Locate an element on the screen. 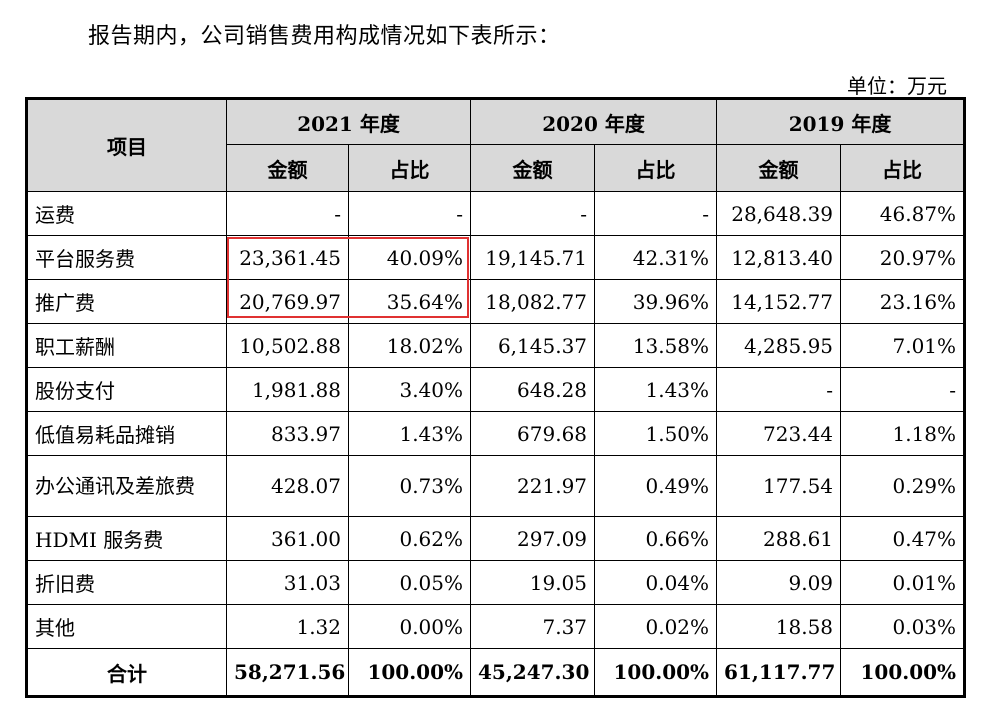 The width and height of the screenshot is (987, 722). row-label: HDMI 服务费 is located at coordinates (126, 538).